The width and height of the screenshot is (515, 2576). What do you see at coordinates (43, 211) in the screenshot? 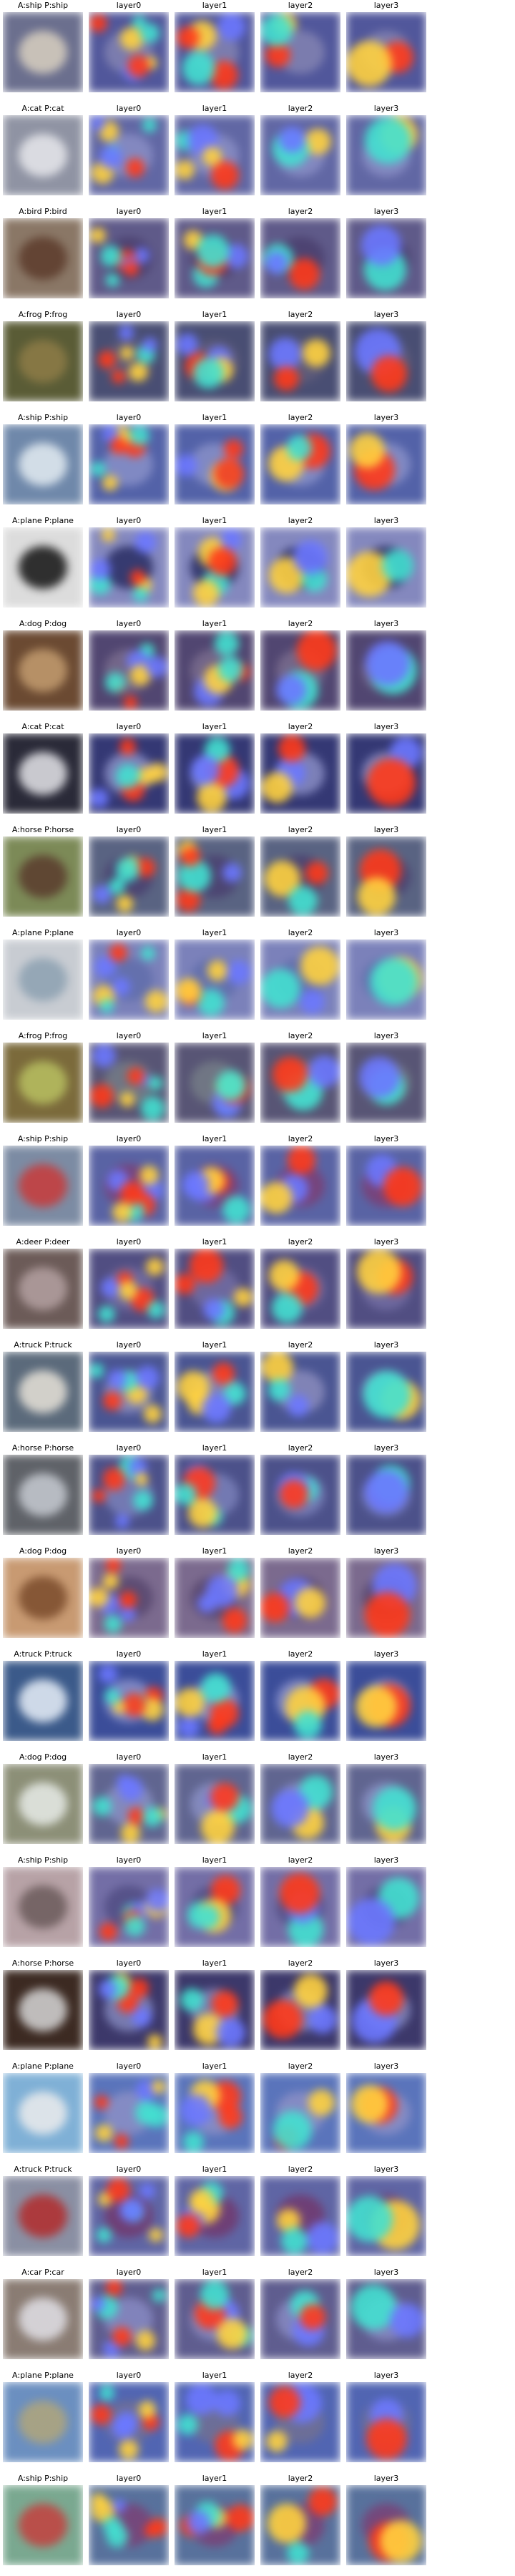
I see `row-caption: A:bird P:bird` at bounding box center [43, 211].